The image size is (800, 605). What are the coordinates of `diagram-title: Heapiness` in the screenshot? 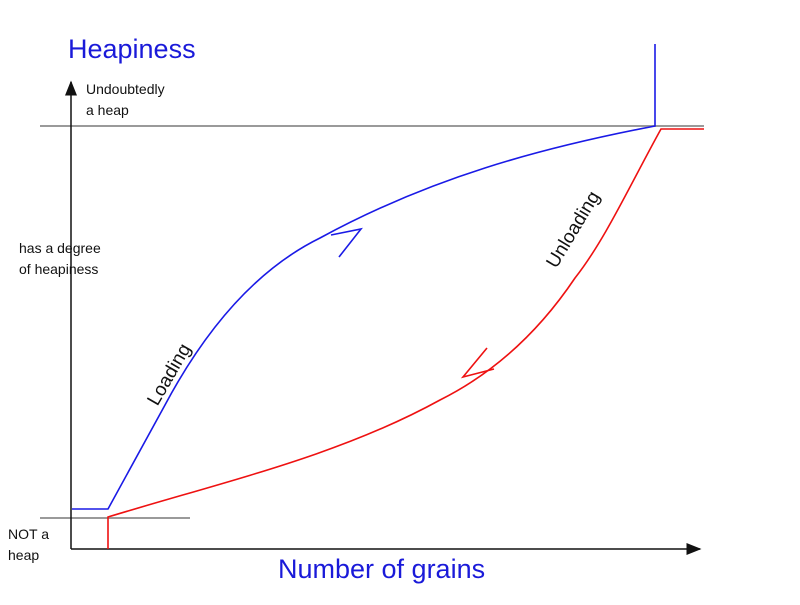 It's located at (132, 49).